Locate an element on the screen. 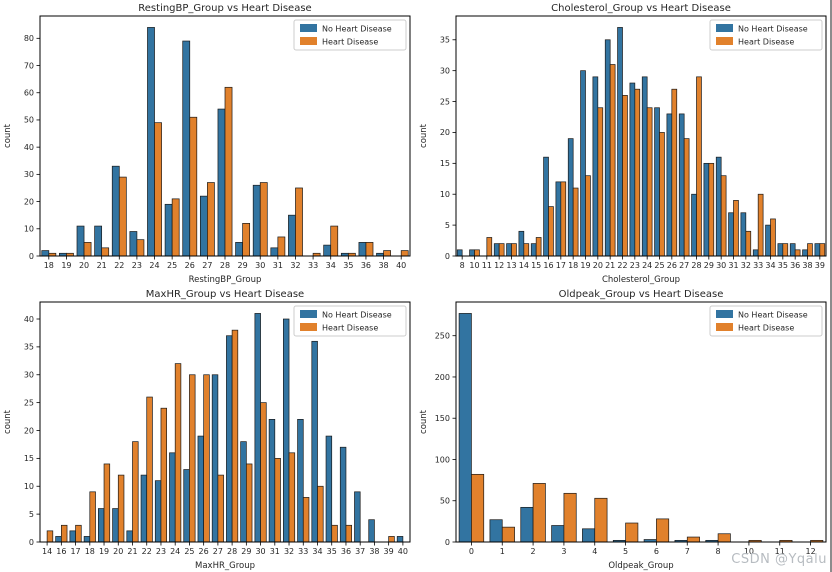 This screenshot has height=572, width=832. x-tick-label: 32 is located at coordinates (295, 265).